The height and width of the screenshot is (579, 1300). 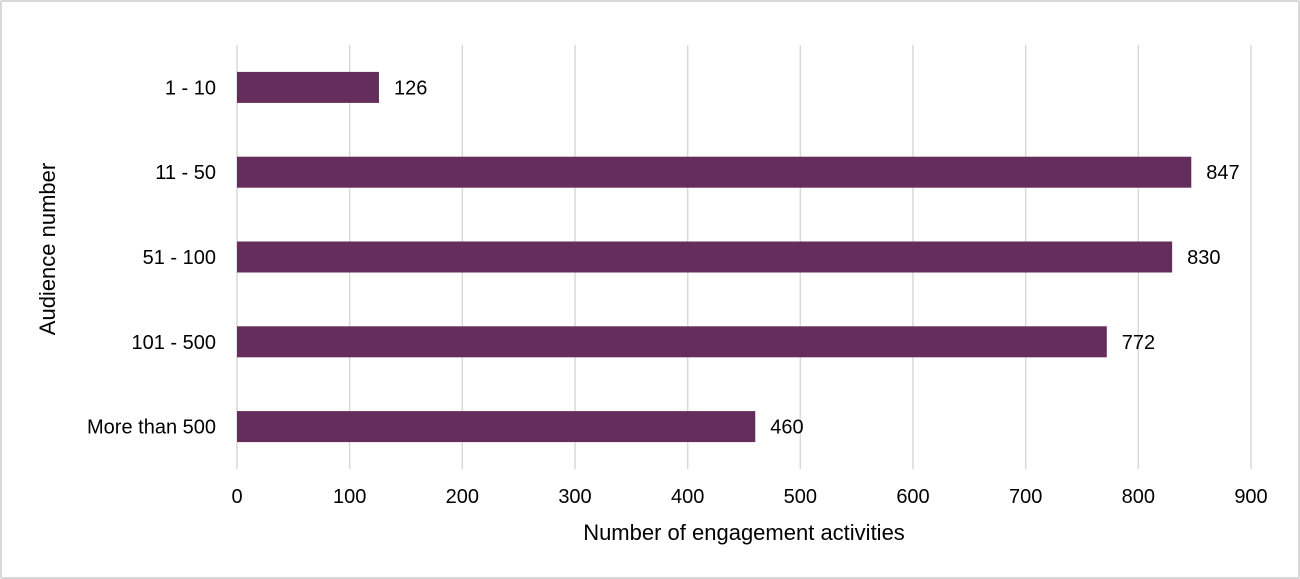 What do you see at coordinates (1250, 497) in the screenshot?
I see `x-tick-label: 900` at bounding box center [1250, 497].